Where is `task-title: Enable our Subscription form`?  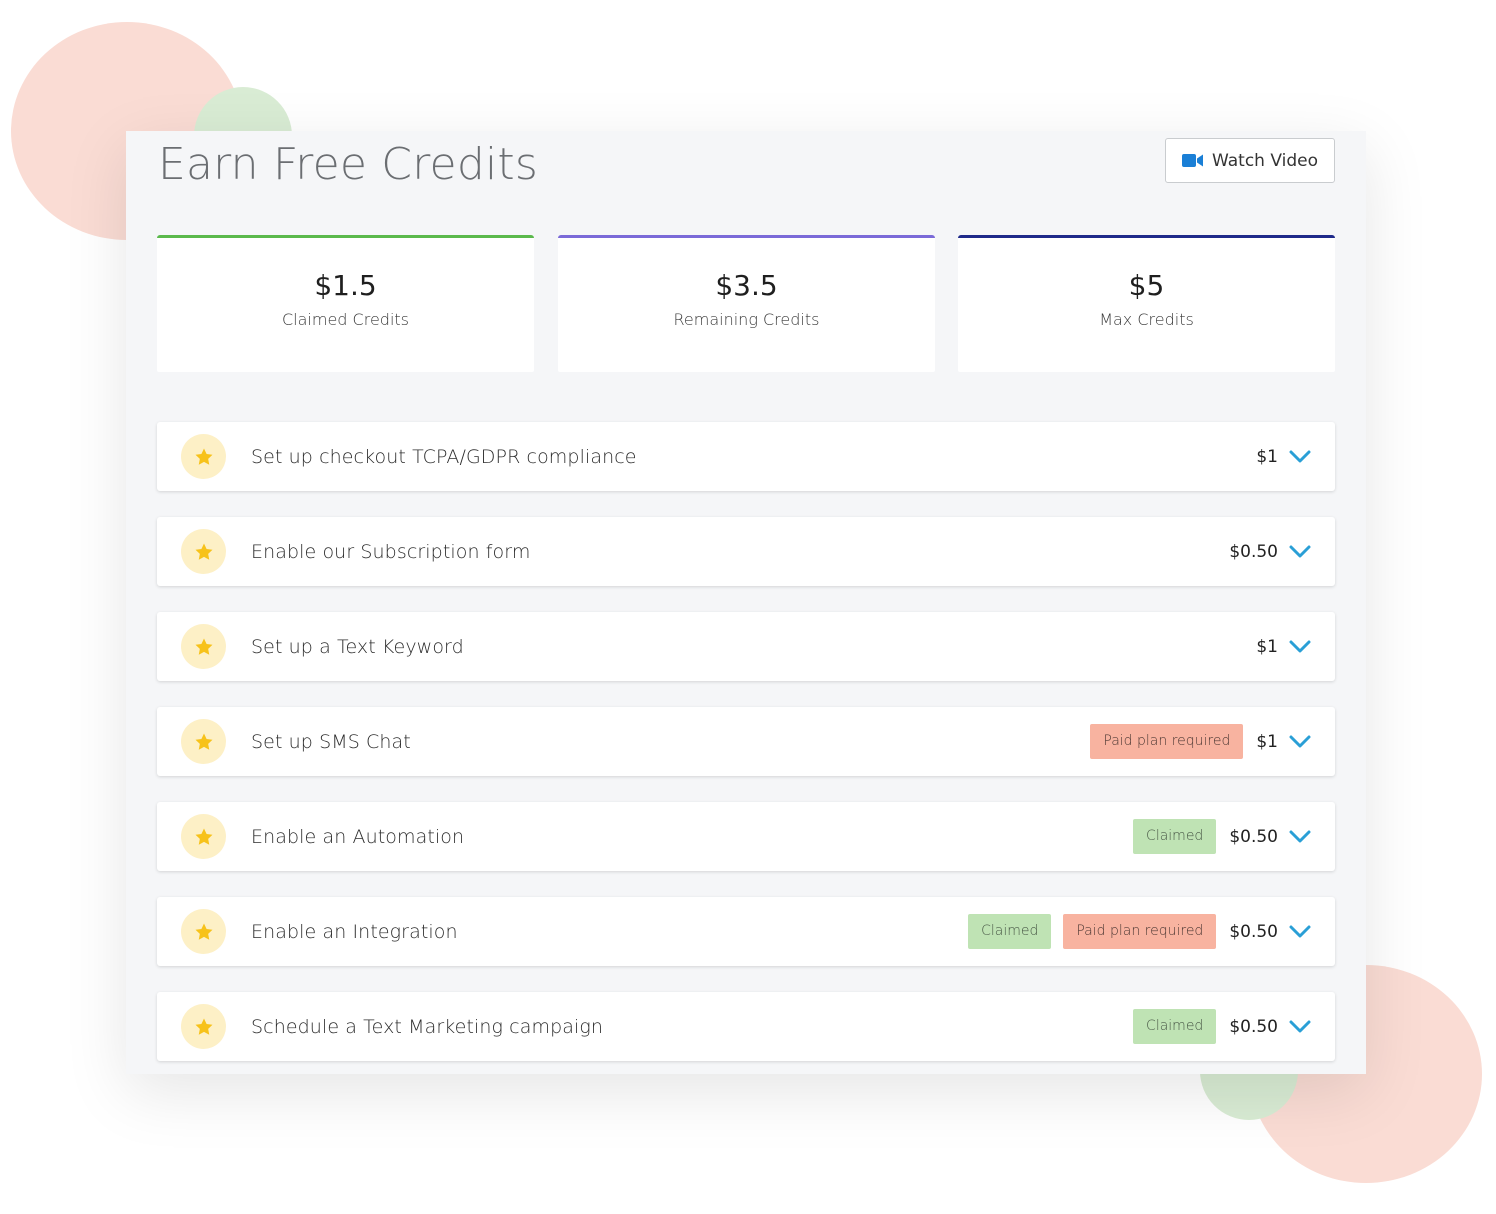 task-title: Enable our Subscription form is located at coordinates (391, 551).